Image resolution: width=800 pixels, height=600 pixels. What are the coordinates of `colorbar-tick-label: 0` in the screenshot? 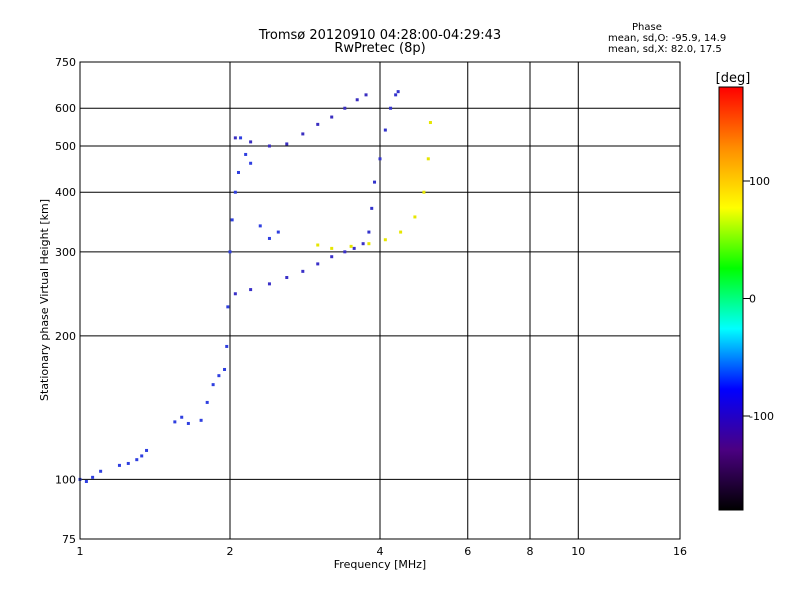 It's located at (752, 299).